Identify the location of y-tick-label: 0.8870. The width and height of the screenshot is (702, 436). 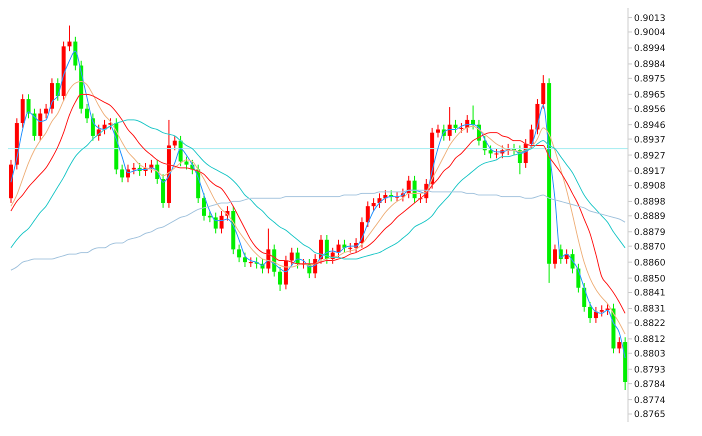
(650, 247).